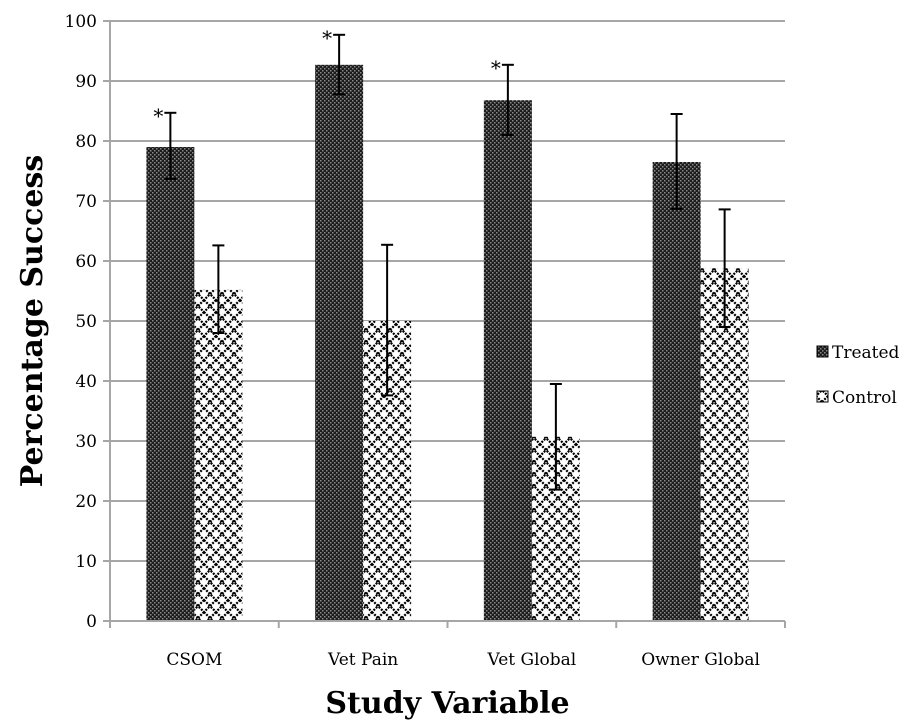 Image resolution: width=919 pixels, height=721 pixels. I want to click on y-tick-label: 20, so click(86, 502).